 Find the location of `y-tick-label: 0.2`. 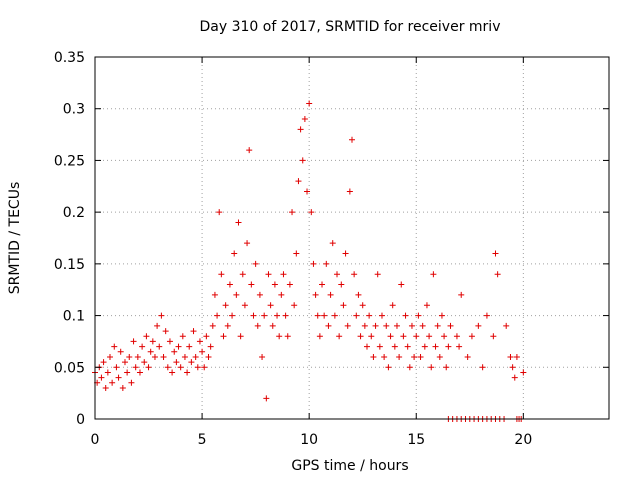

y-tick-label: 0.2 is located at coordinates (74, 213).